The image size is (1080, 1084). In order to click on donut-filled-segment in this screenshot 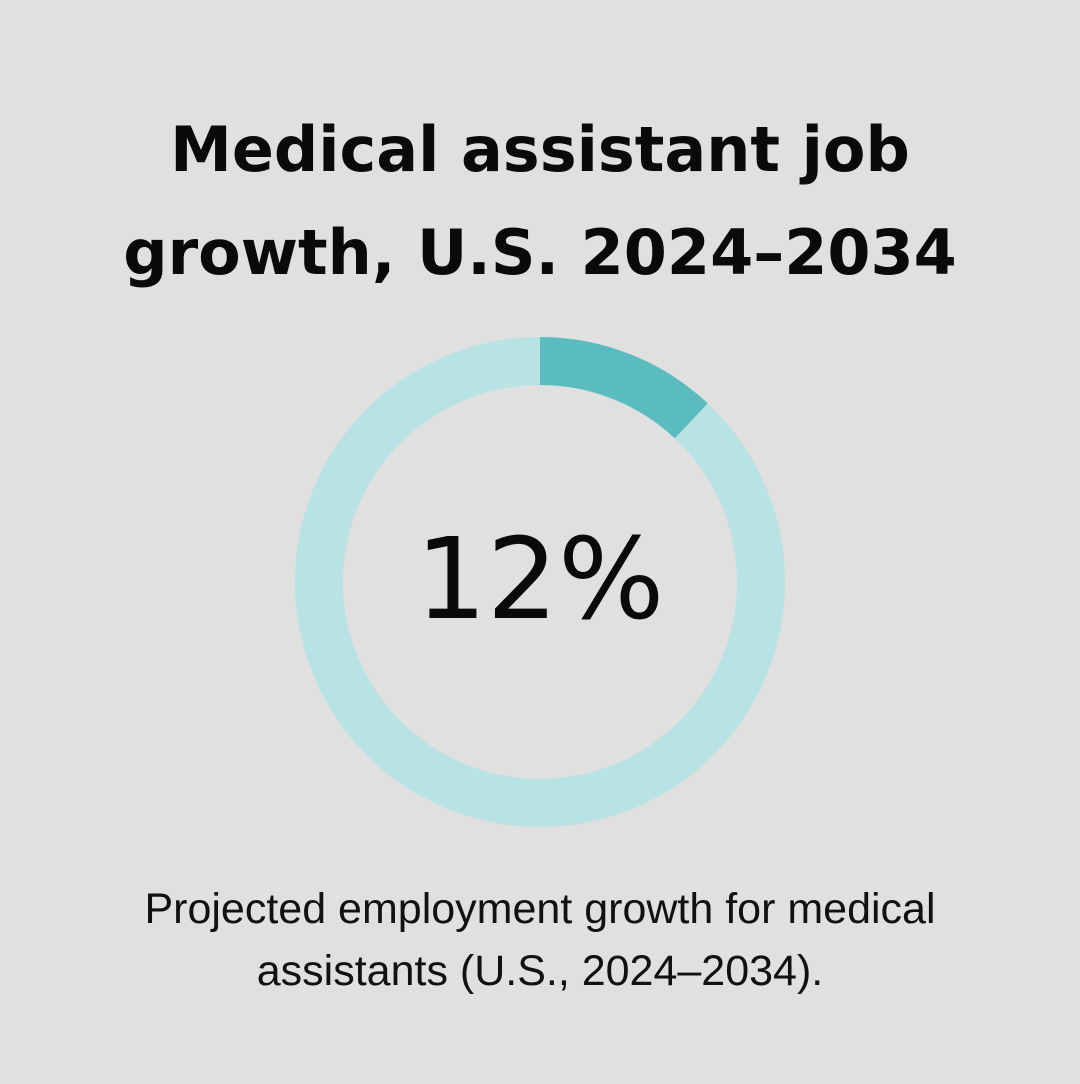, I will do `click(623, 388)`.